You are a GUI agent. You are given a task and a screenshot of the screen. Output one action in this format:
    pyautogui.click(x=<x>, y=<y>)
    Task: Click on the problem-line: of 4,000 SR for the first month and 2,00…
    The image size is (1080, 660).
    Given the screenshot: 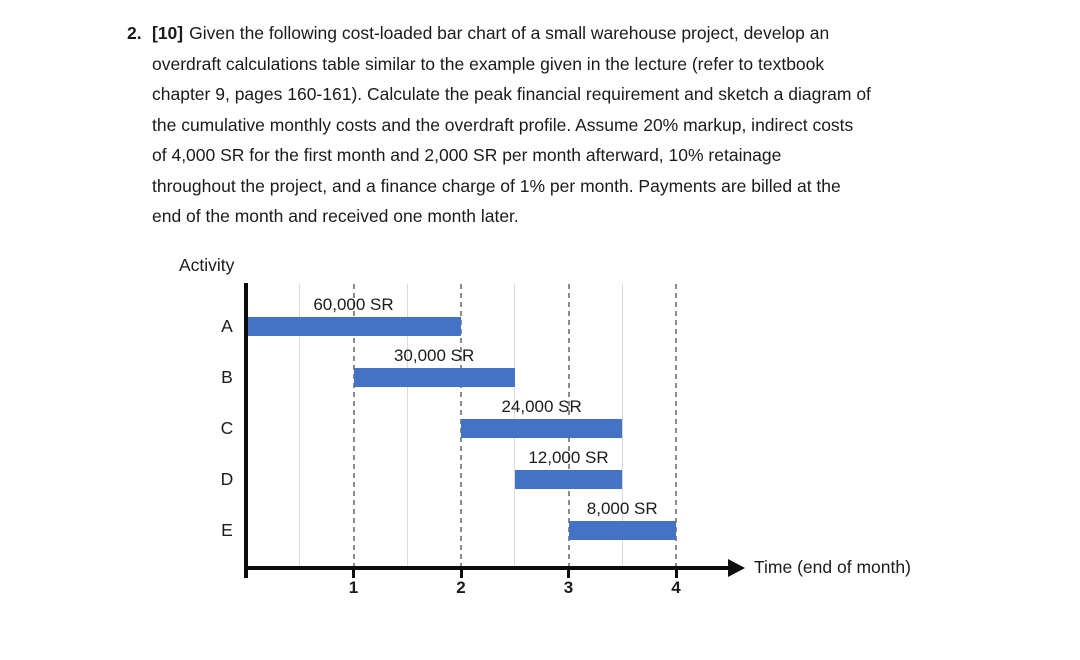 What is the action you would take?
    pyautogui.click(x=467, y=155)
    